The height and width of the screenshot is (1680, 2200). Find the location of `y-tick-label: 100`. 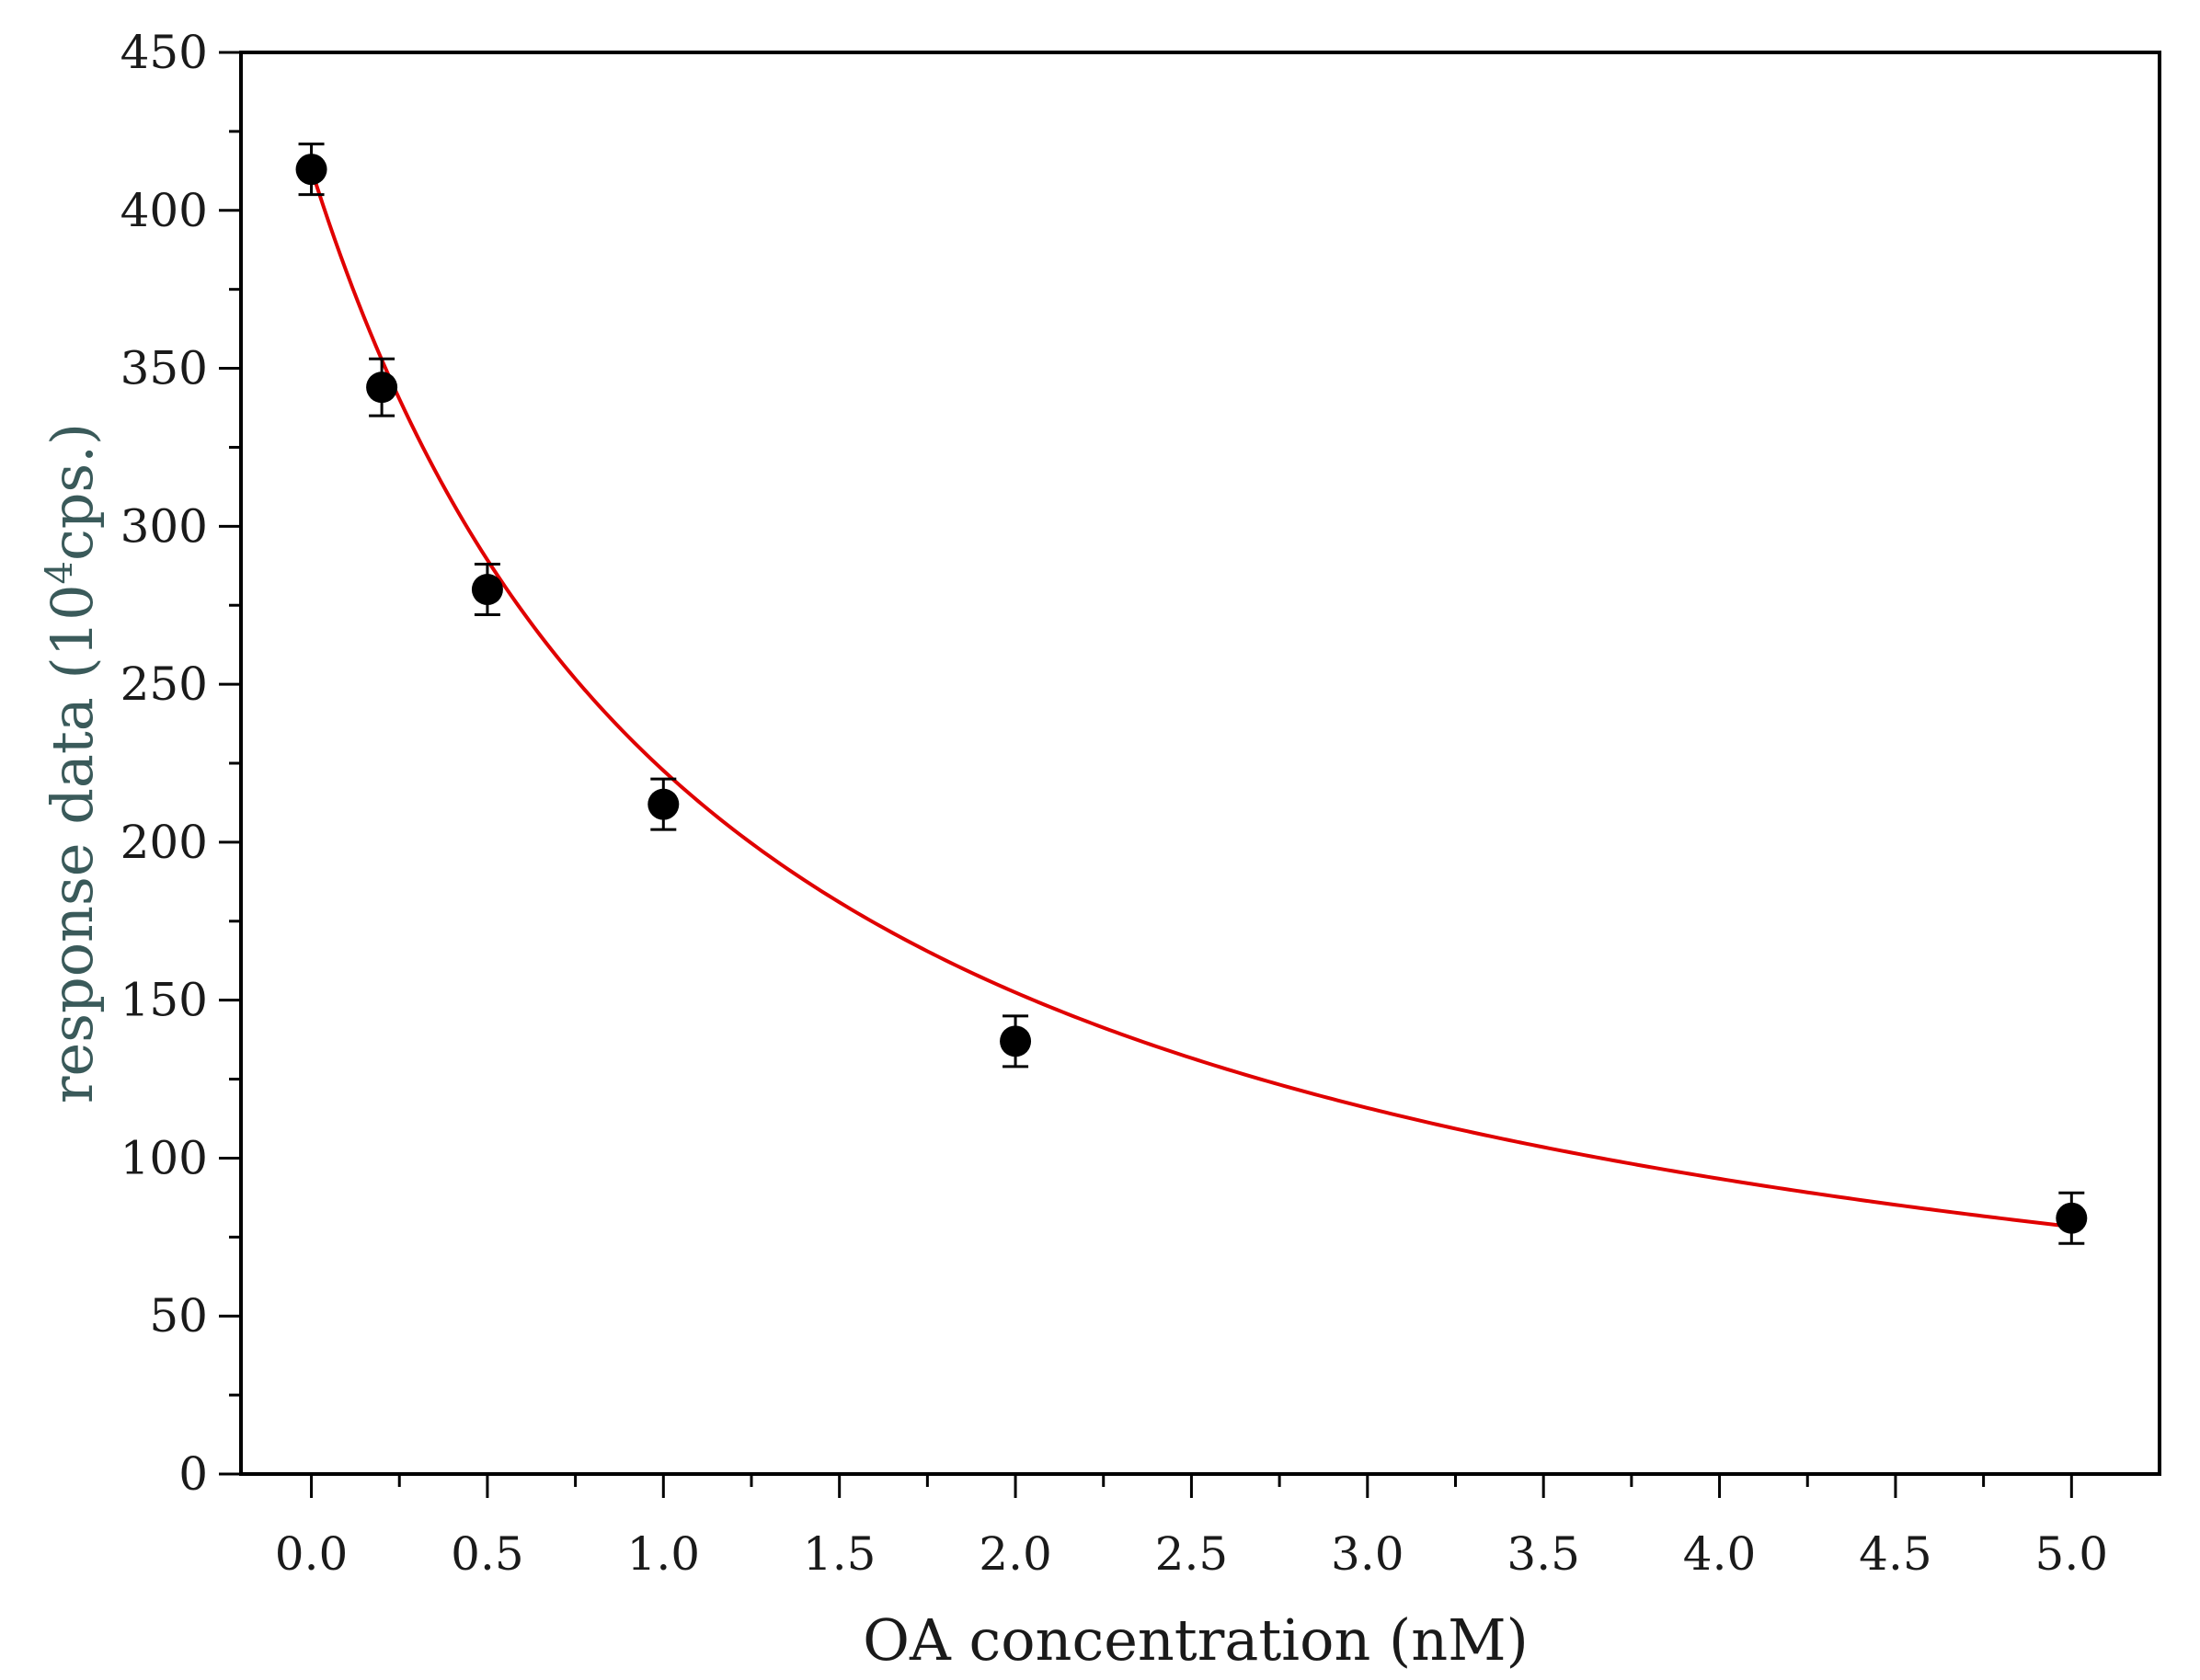

y-tick-label: 100 is located at coordinates (164, 1157).